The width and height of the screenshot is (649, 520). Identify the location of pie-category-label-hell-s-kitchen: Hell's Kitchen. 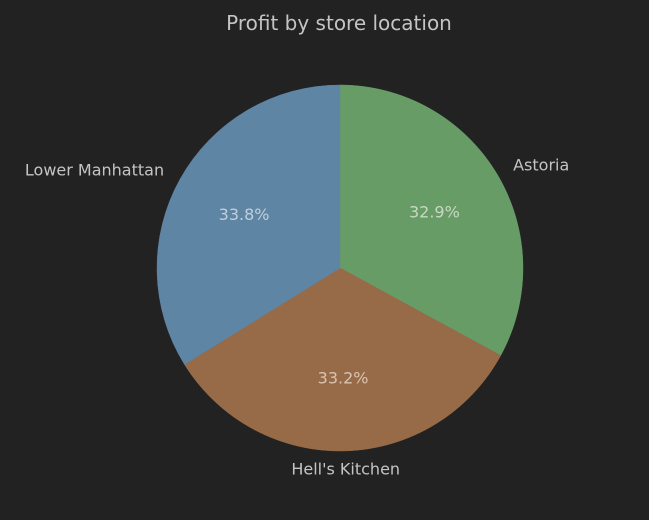
(345, 469).